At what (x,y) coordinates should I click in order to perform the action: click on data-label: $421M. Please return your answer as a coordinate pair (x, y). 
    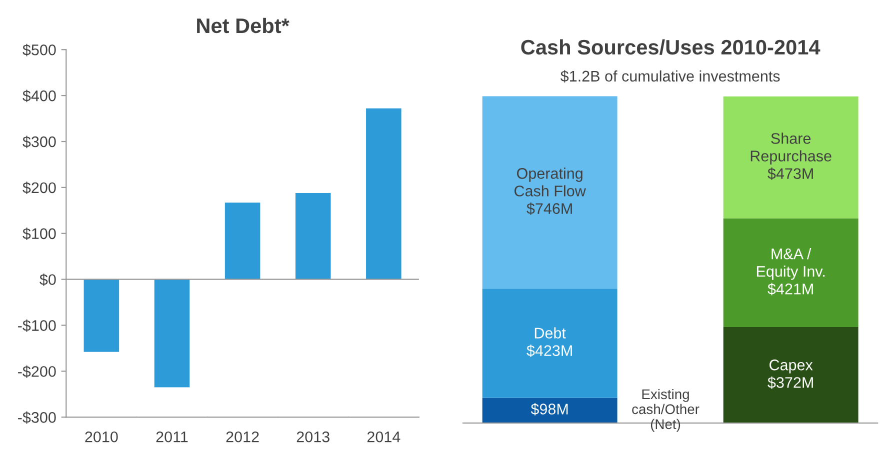
    Looking at the image, I should click on (790, 289).